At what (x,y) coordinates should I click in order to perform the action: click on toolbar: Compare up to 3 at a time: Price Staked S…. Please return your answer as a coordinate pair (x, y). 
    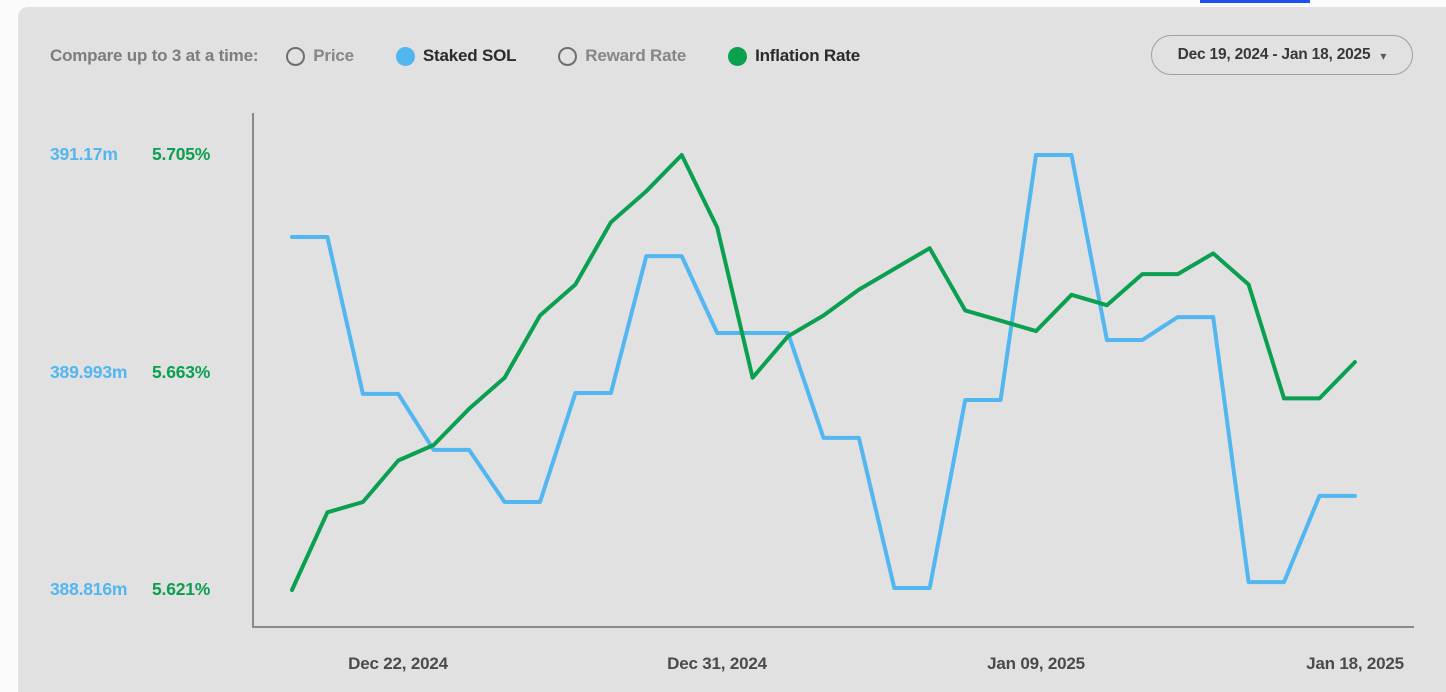
    Looking at the image, I should click on (455, 56).